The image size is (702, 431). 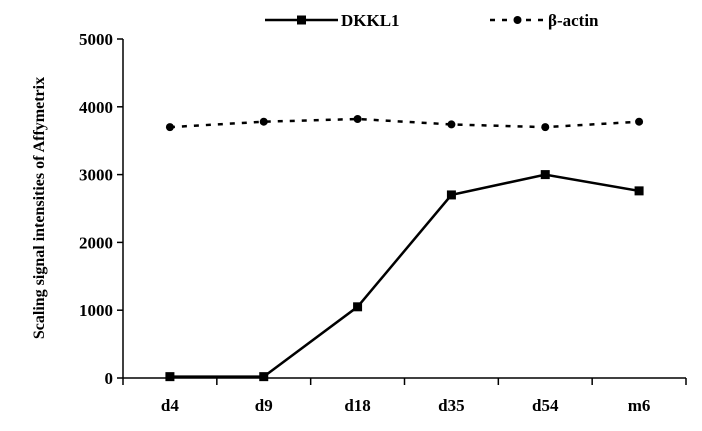 What do you see at coordinates (573, 20) in the screenshot?
I see `legend-label: β-actin` at bounding box center [573, 20].